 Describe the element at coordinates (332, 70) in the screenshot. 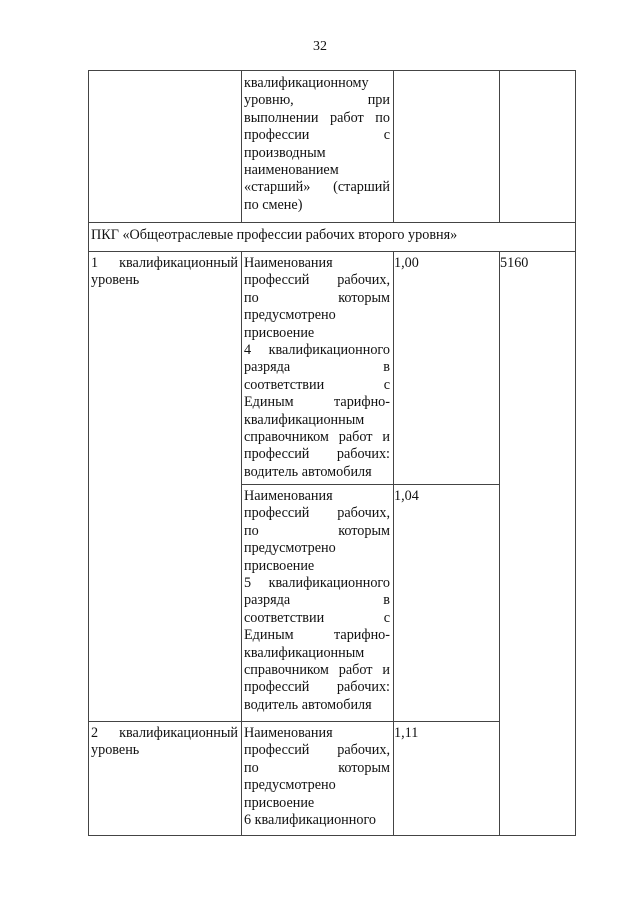

I see `table-border-top` at that location.